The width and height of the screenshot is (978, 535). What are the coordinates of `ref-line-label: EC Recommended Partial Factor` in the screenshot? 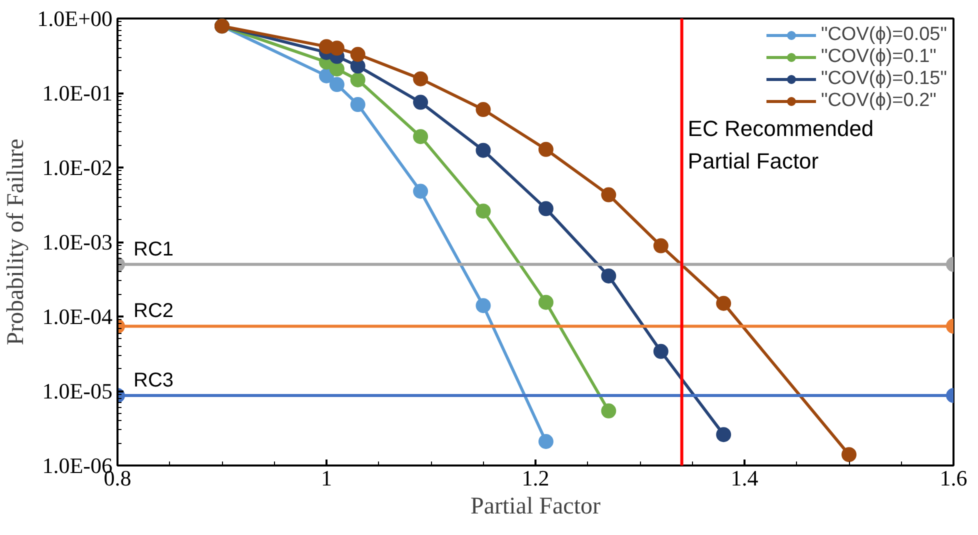 It's located at (781, 145).